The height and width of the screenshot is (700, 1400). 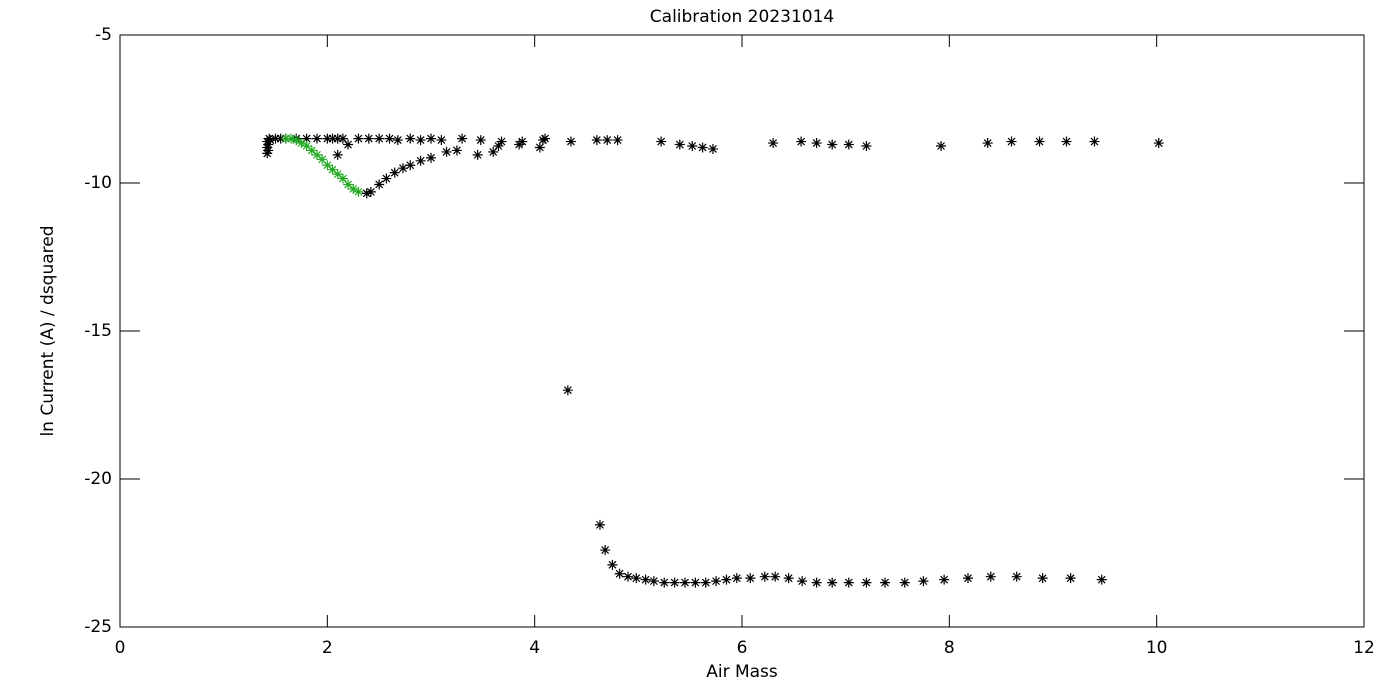 What do you see at coordinates (98, 627) in the screenshot?
I see `y-tick-label: -25` at bounding box center [98, 627].